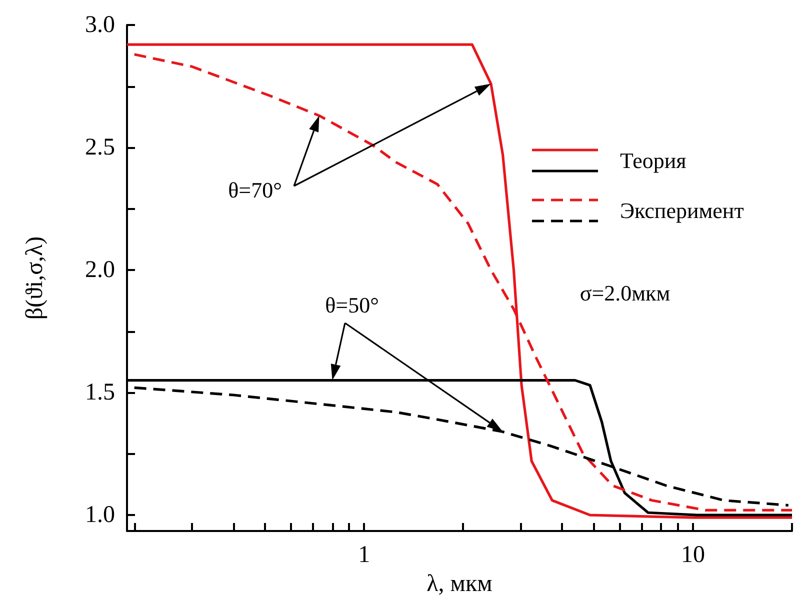  I want to click on x-tick-label: 10, so click(693, 555).